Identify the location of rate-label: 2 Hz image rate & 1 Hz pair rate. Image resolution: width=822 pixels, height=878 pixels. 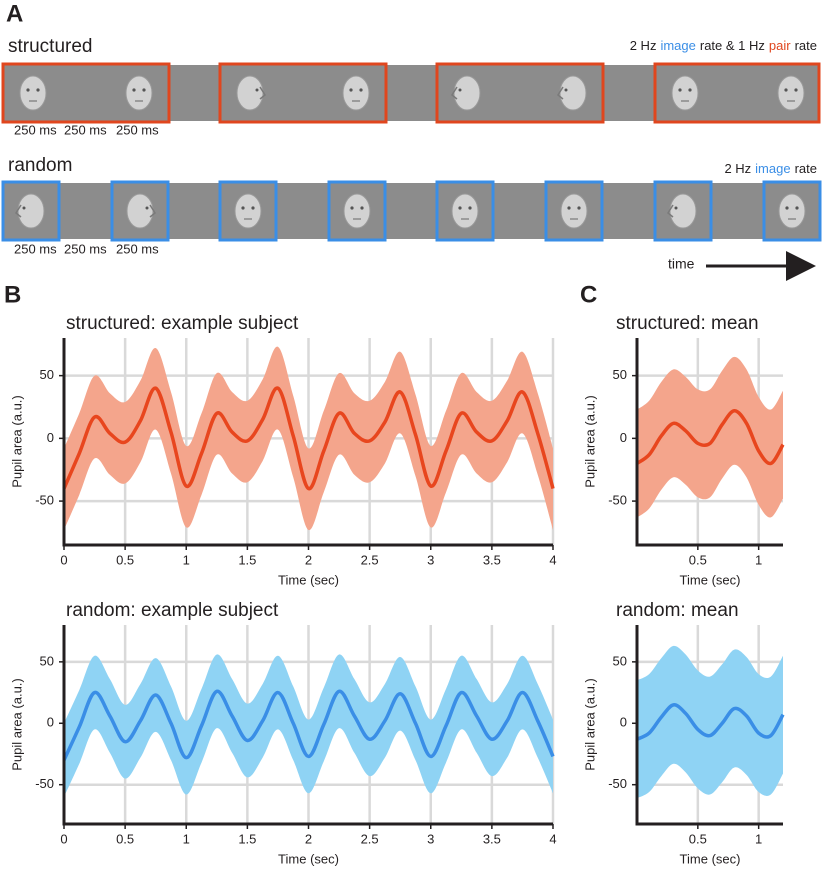
(723, 45).